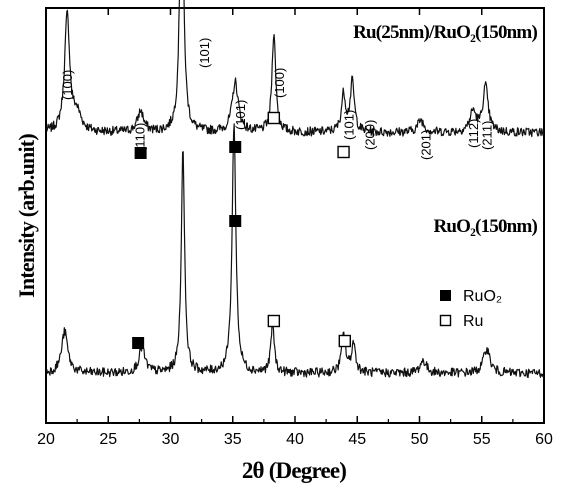 The width and height of the screenshot is (569, 494). Describe the element at coordinates (445, 320) in the screenshot. I see `legend-open-square-marker` at that location.